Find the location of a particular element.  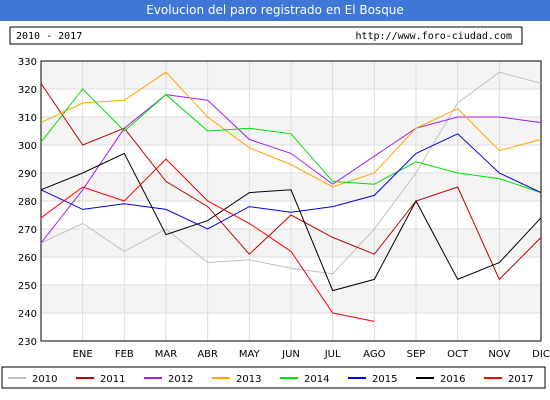

y-tick-label: 260 is located at coordinates (27, 258).